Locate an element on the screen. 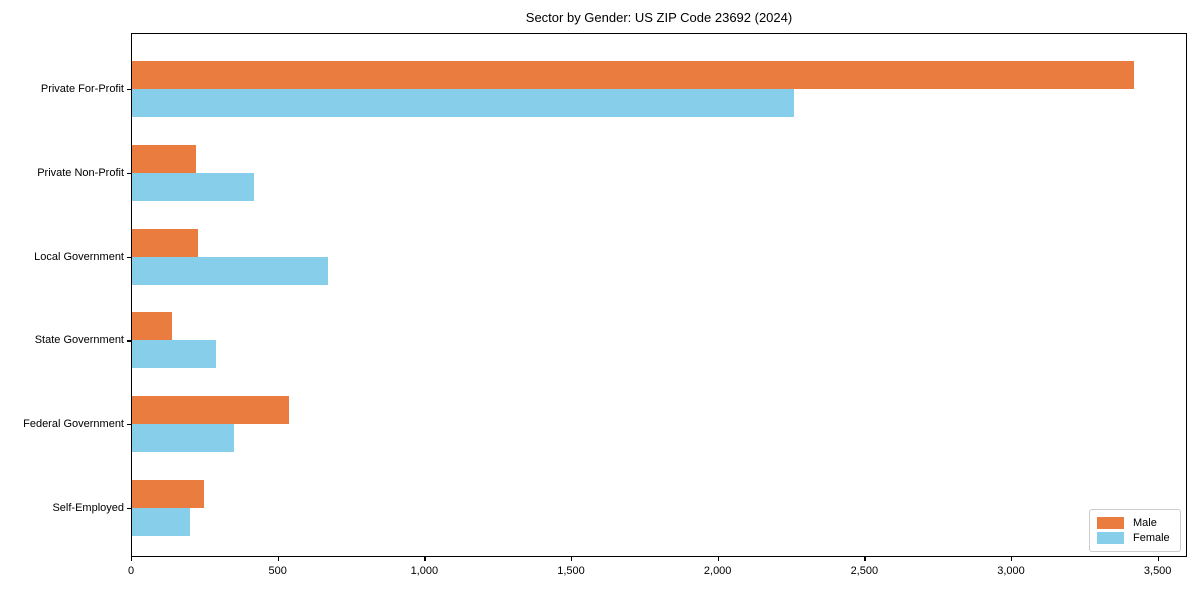 Image resolution: width=1200 pixels, height=600 pixels. x-tick-label: 3,000 is located at coordinates (1011, 571).